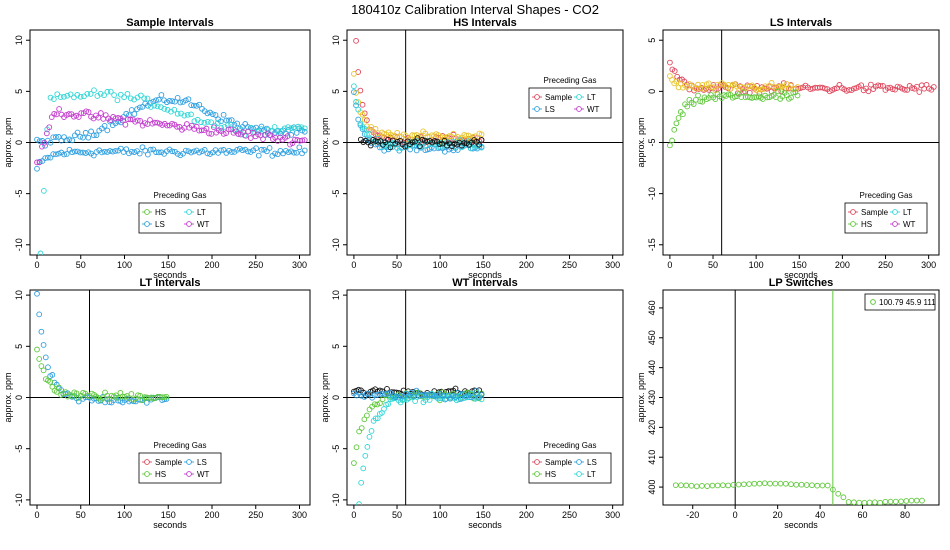 The width and height of the screenshot is (950, 550). What do you see at coordinates (669, 265) in the screenshot?
I see `x-tick-label: 0` at bounding box center [669, 265].